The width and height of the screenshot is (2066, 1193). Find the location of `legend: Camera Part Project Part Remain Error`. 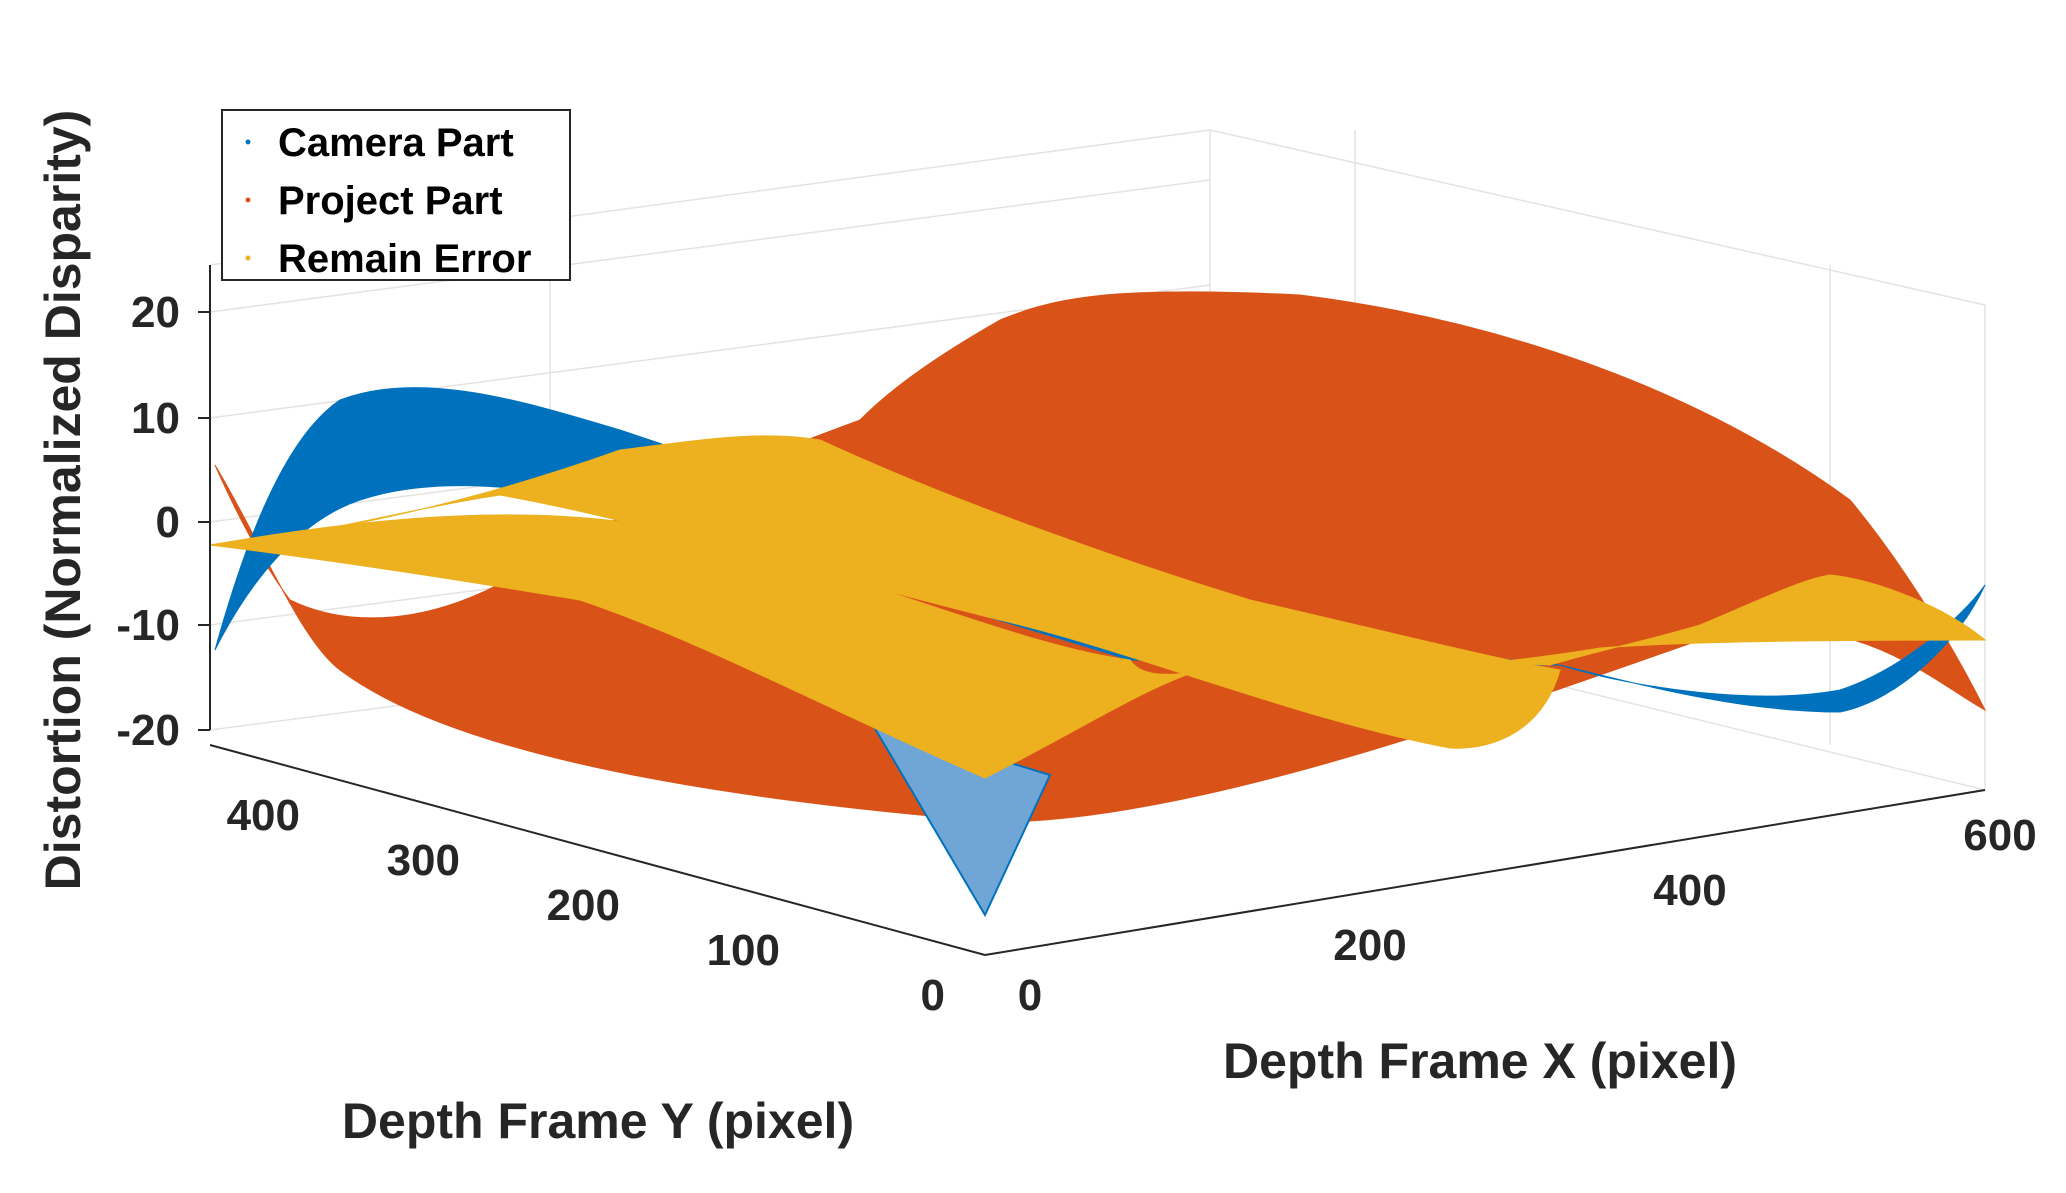

legend: Camera Part Project Part Remain Error is located at coordinates (396, 195).